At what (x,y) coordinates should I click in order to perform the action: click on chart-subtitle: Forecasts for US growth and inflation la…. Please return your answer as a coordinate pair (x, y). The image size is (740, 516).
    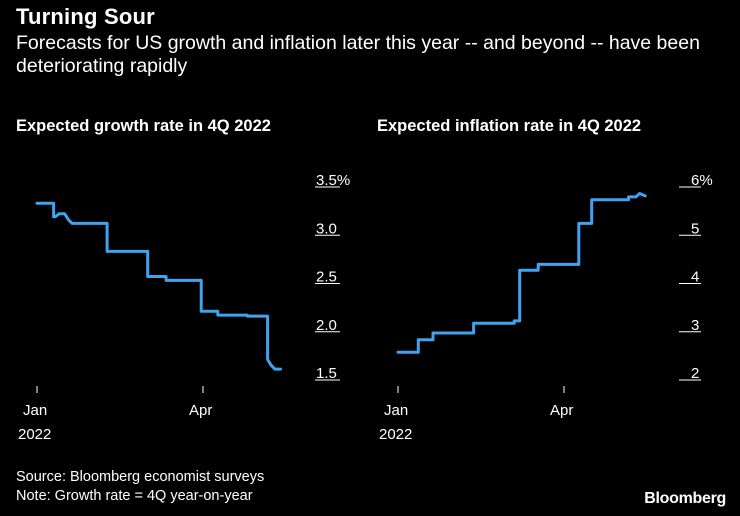
    Looking at the image, I should click on (358, 54).